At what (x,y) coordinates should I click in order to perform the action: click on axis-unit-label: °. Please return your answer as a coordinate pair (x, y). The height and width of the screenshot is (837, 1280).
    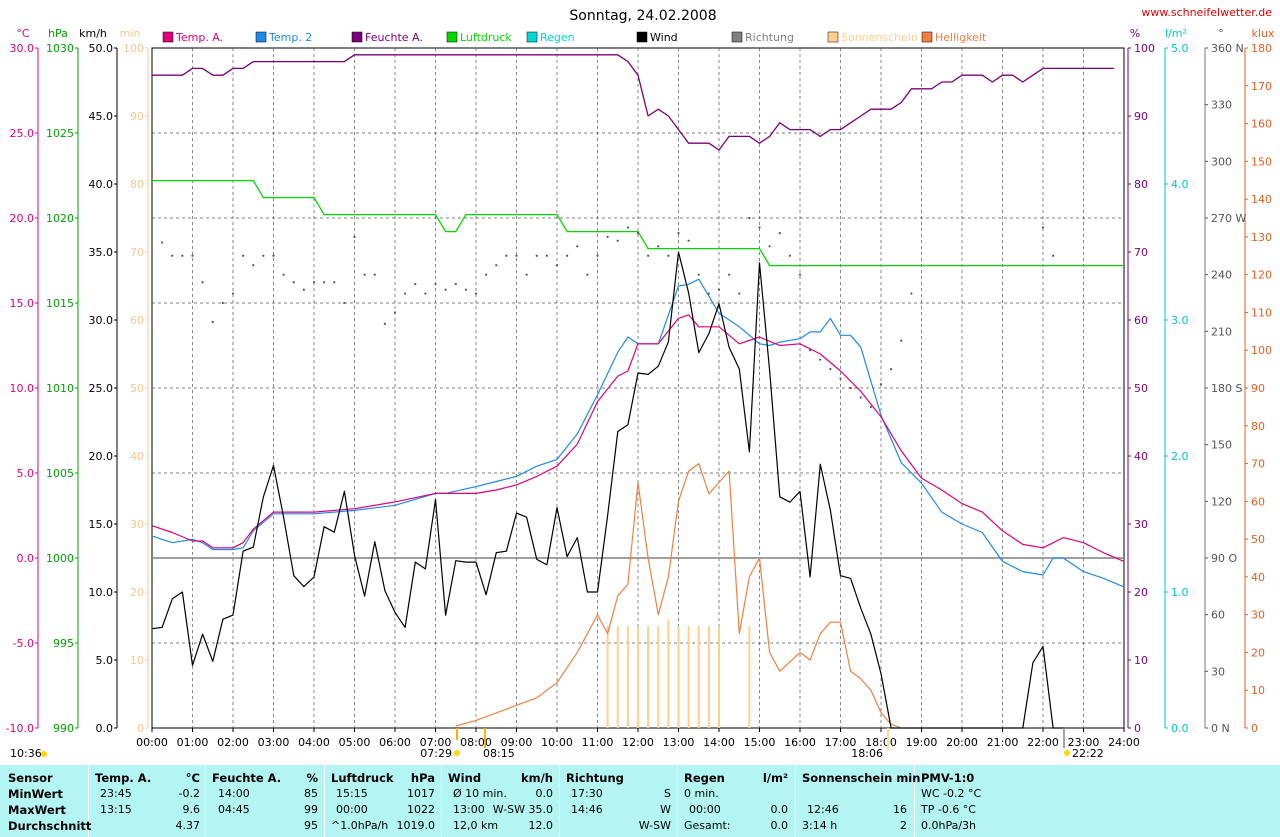
    Looking at the image, I should click on (1221, 33).